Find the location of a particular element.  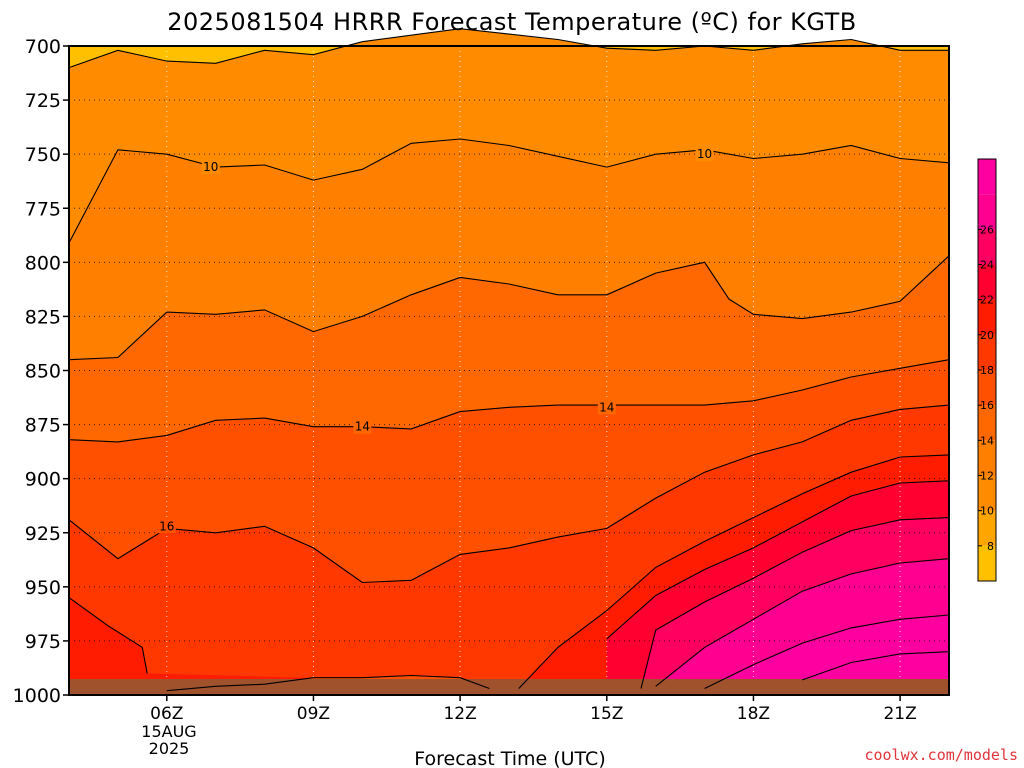

y-tick-label: 800 is located at coordinates (43, 263).